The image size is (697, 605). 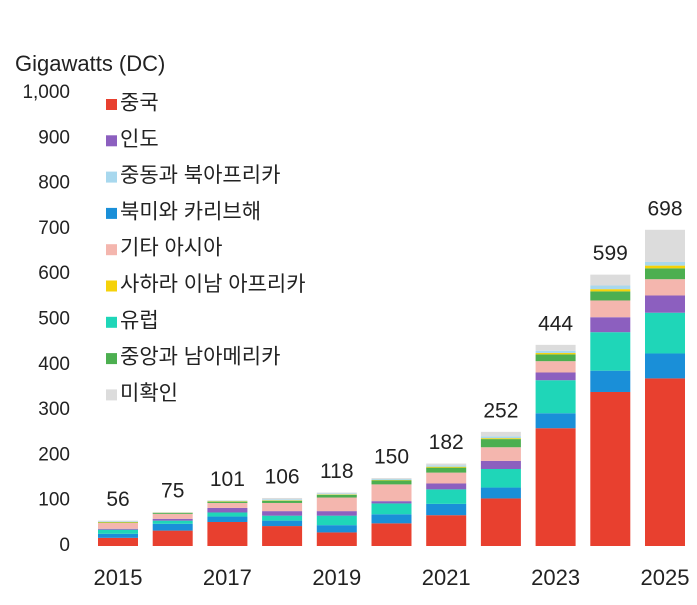 What do you see at coordinates (446, 577) in the screenshot?
I see `x-tick-label: 2021` at bounding box center [446, 577].